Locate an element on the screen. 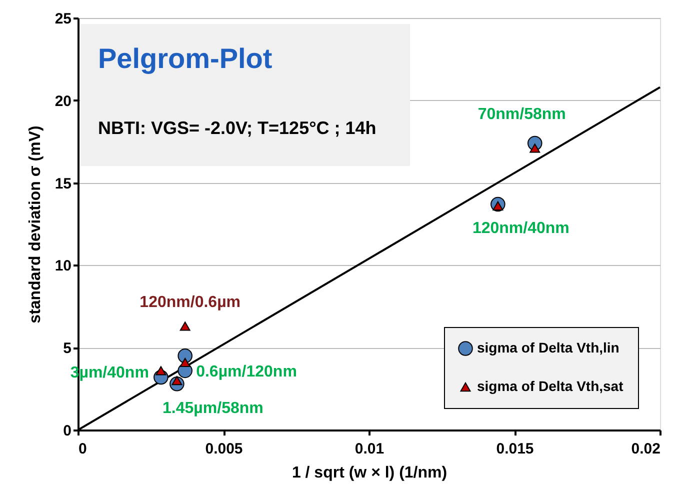 The height and width of the screenshot is (493, 678). y-tick-label: 10 is located at coordinates (63, 266).